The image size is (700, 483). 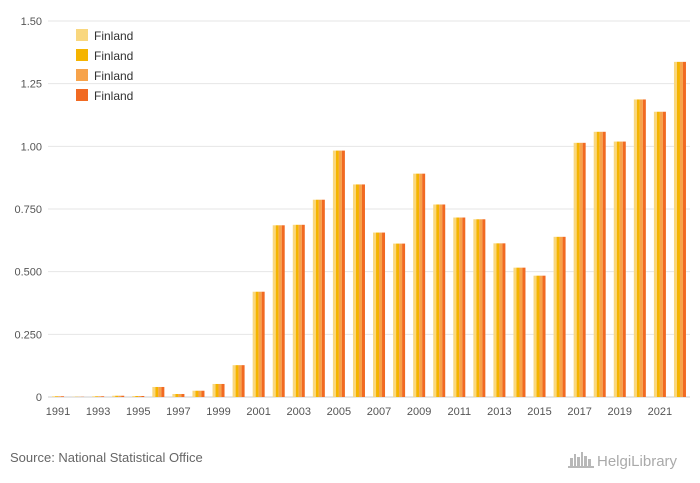 I want to click on x-tick-label: 2009, so click(x=419, y=412).